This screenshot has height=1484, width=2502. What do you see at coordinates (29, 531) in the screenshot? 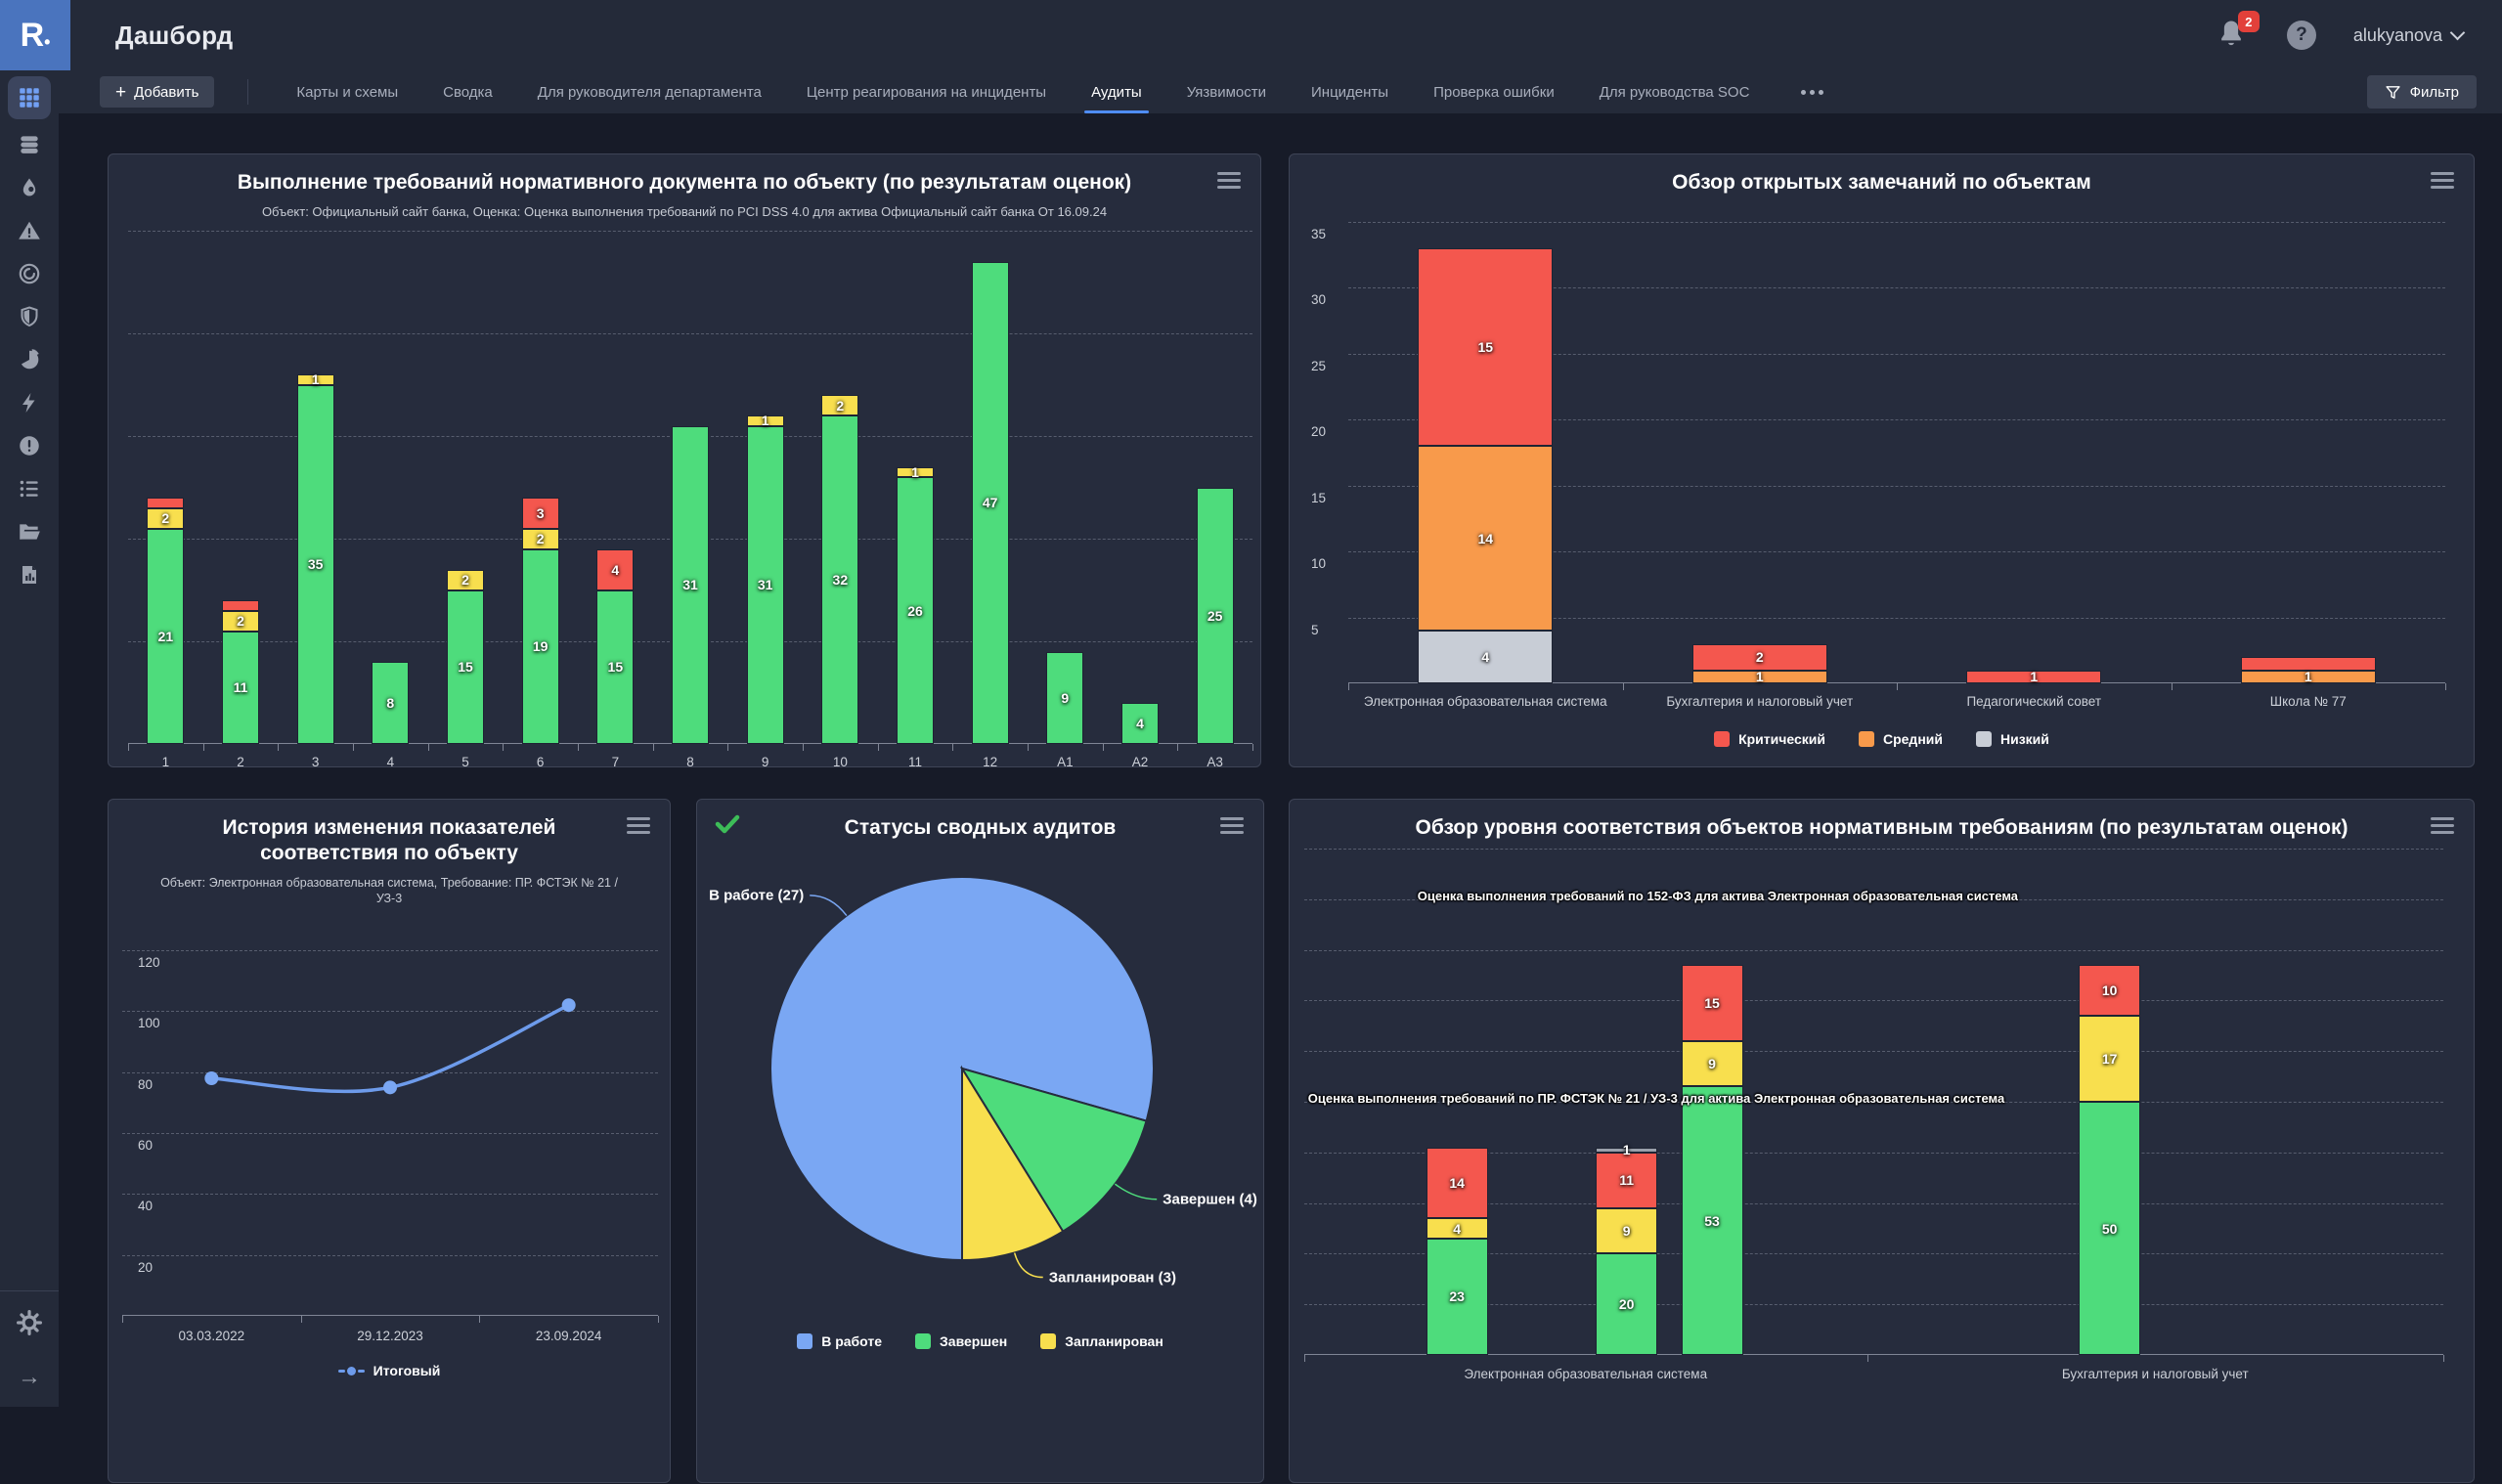
I see `sidebar-item-documents` at bounding box center [29, 531].